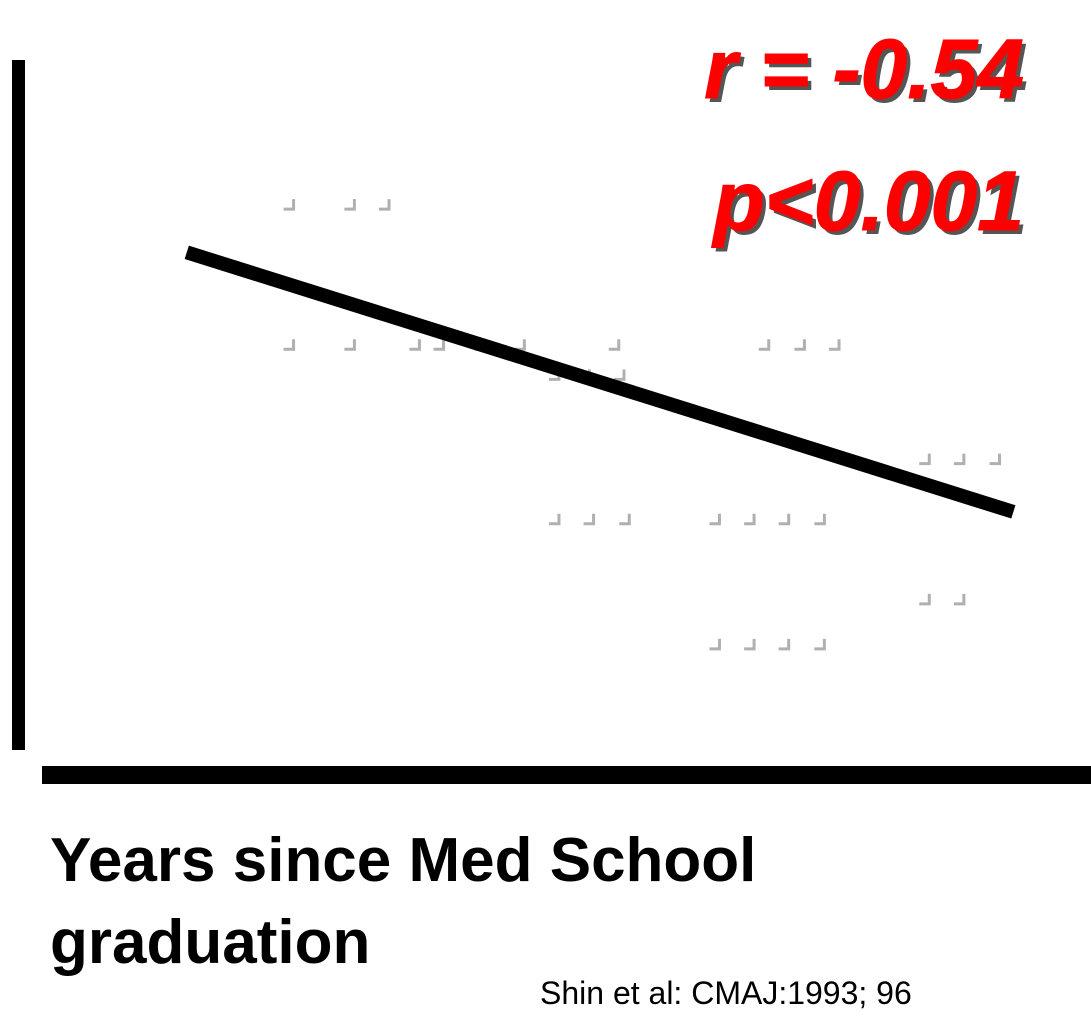  What do you see at coordinates (871, 205) in the screenshot?
I see `annotation-shadow: p<0.001` at bounding box center [871, 205].